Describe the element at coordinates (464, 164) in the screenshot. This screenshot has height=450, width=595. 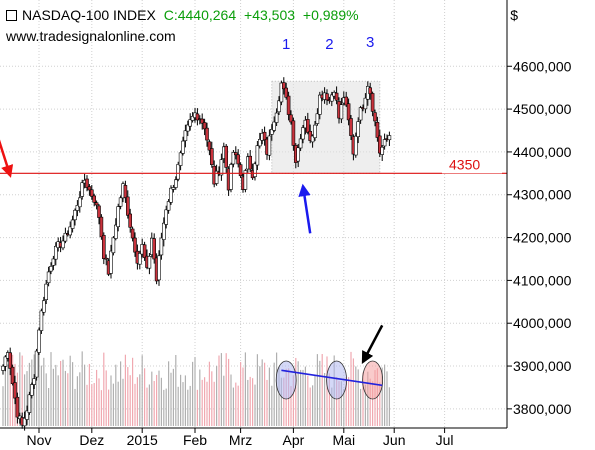
I see `resistance-label: 4350` at that location.